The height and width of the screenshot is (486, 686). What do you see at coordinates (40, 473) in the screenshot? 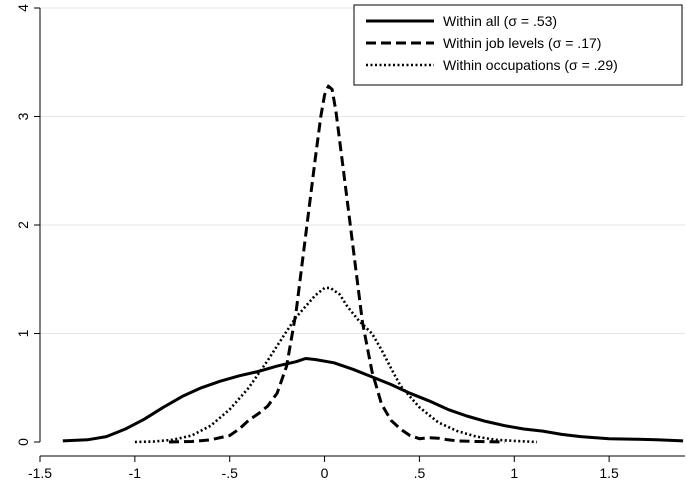
I see `x-tick-label: -1.5` at bounding box center [40, 473].